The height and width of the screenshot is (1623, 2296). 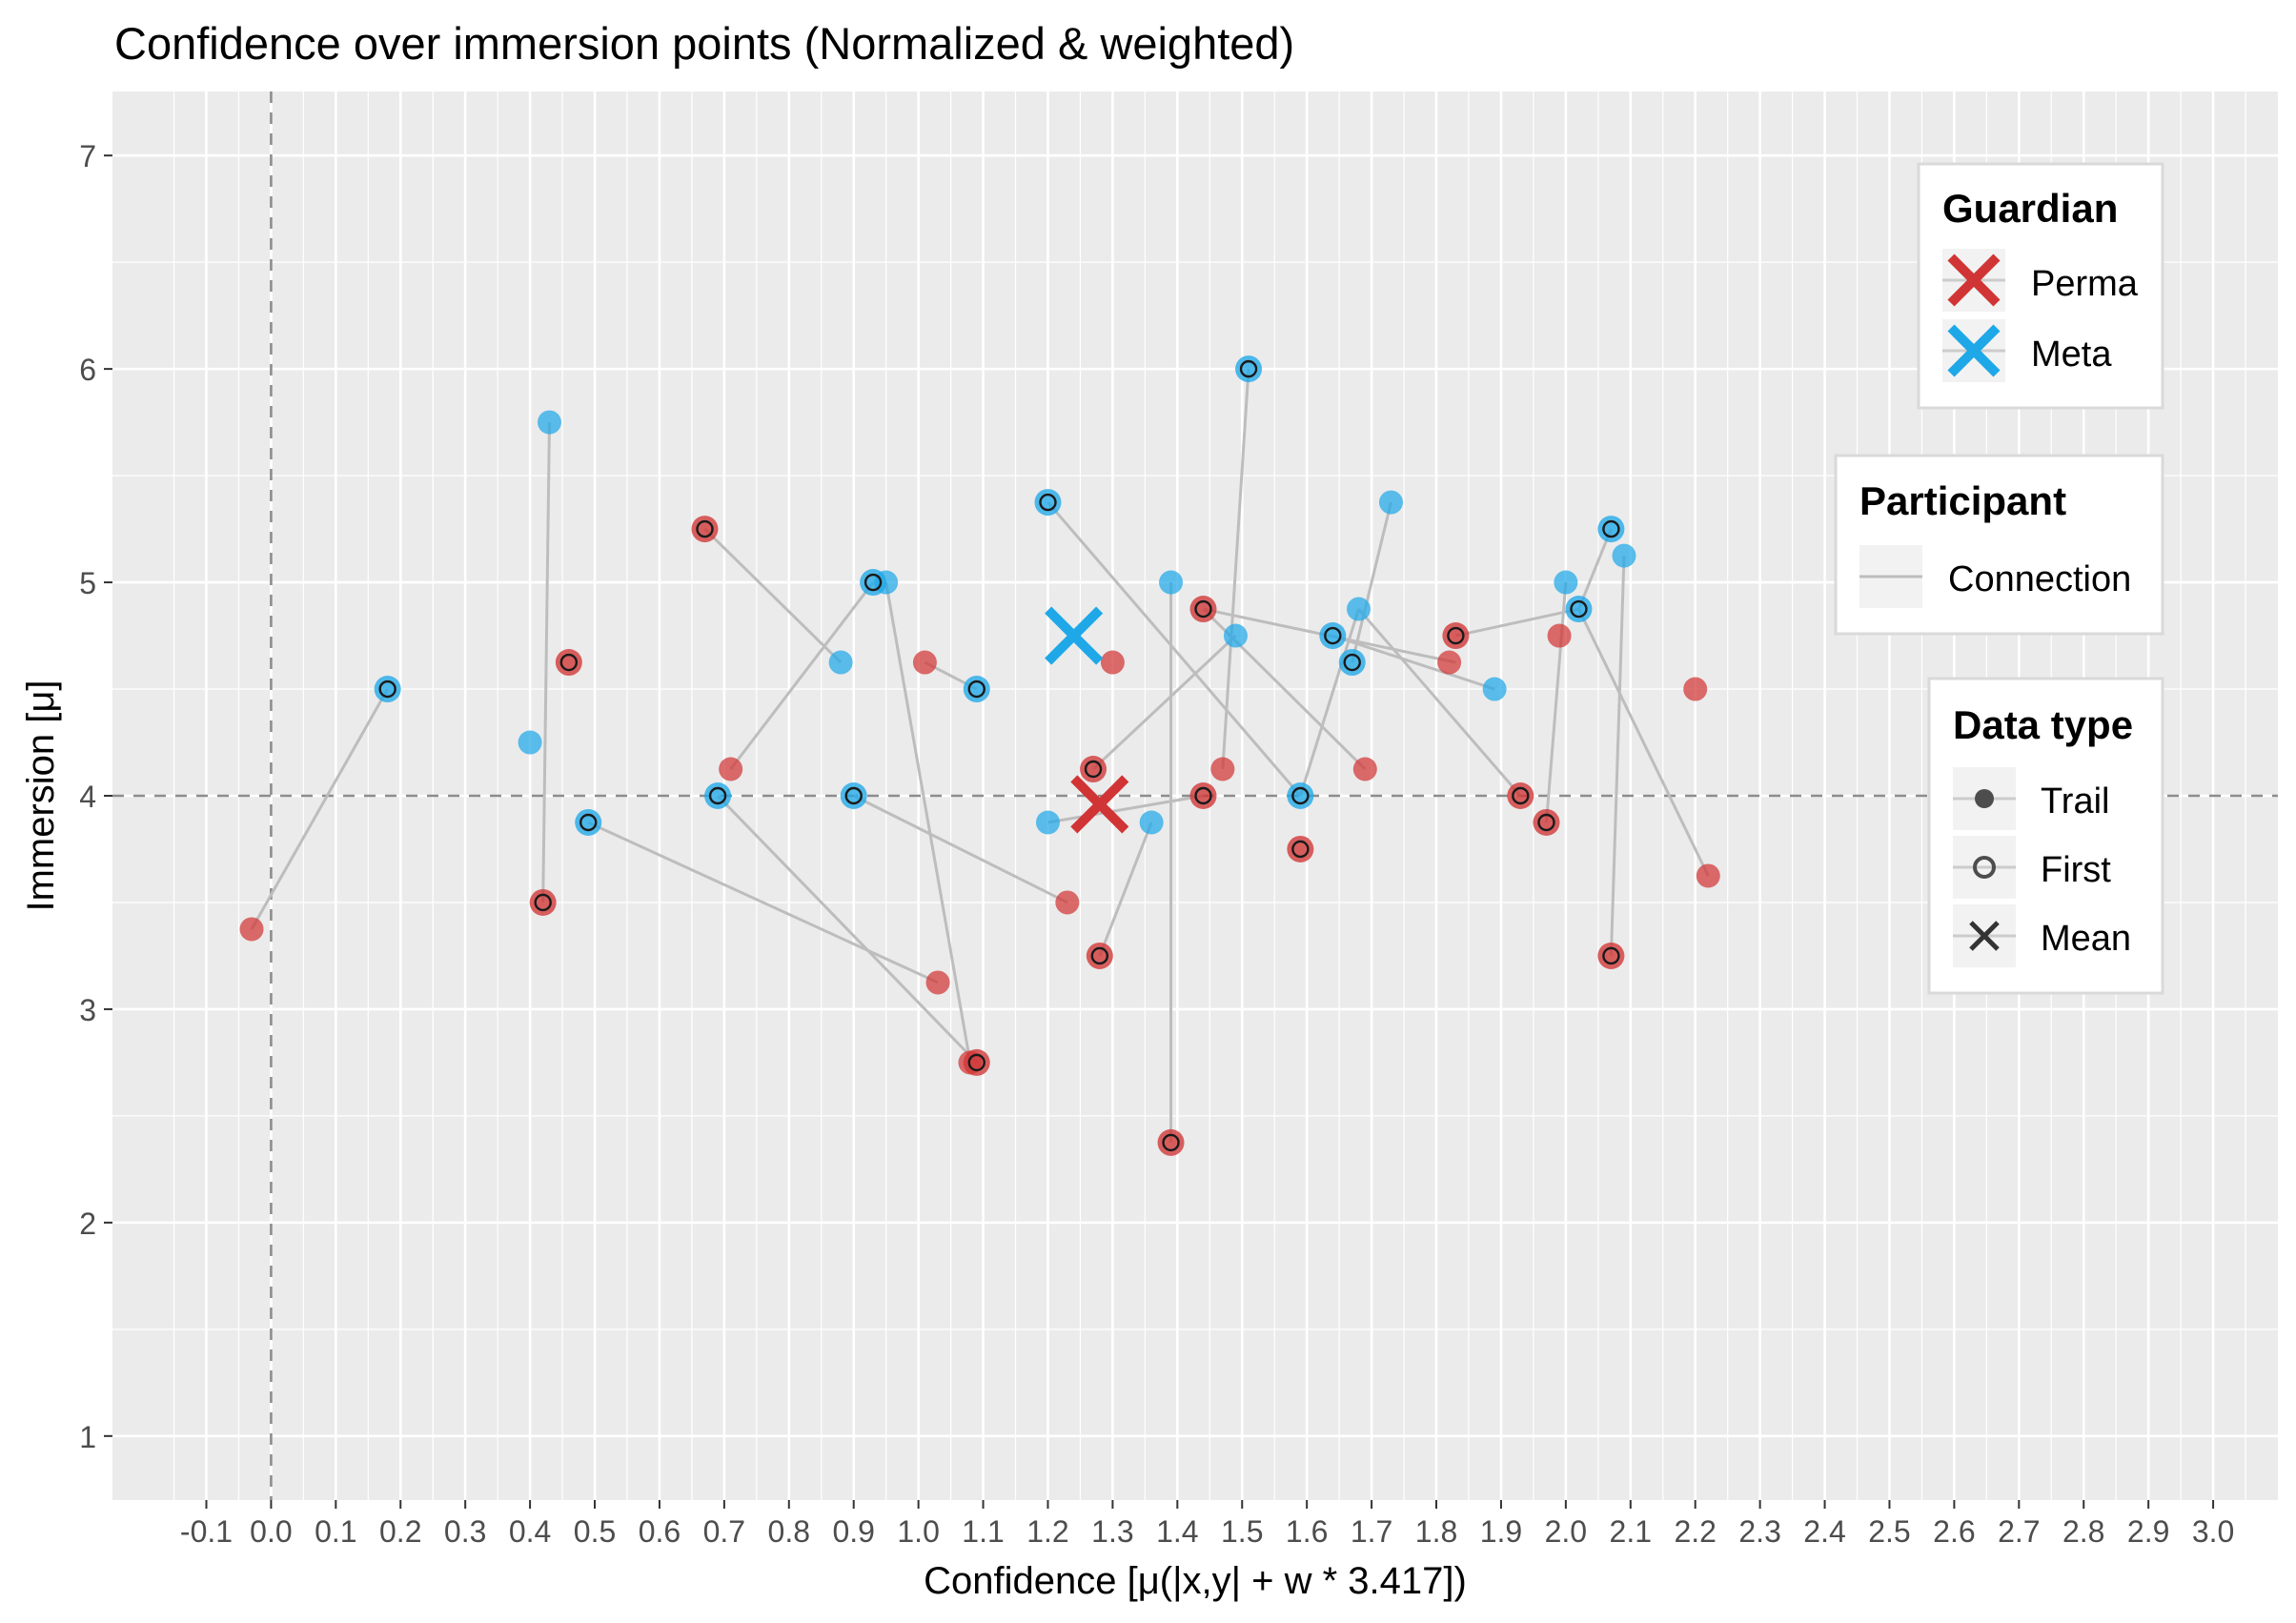 I want to click on legend-mean-label: Mean, so click(x=2086, y=939).